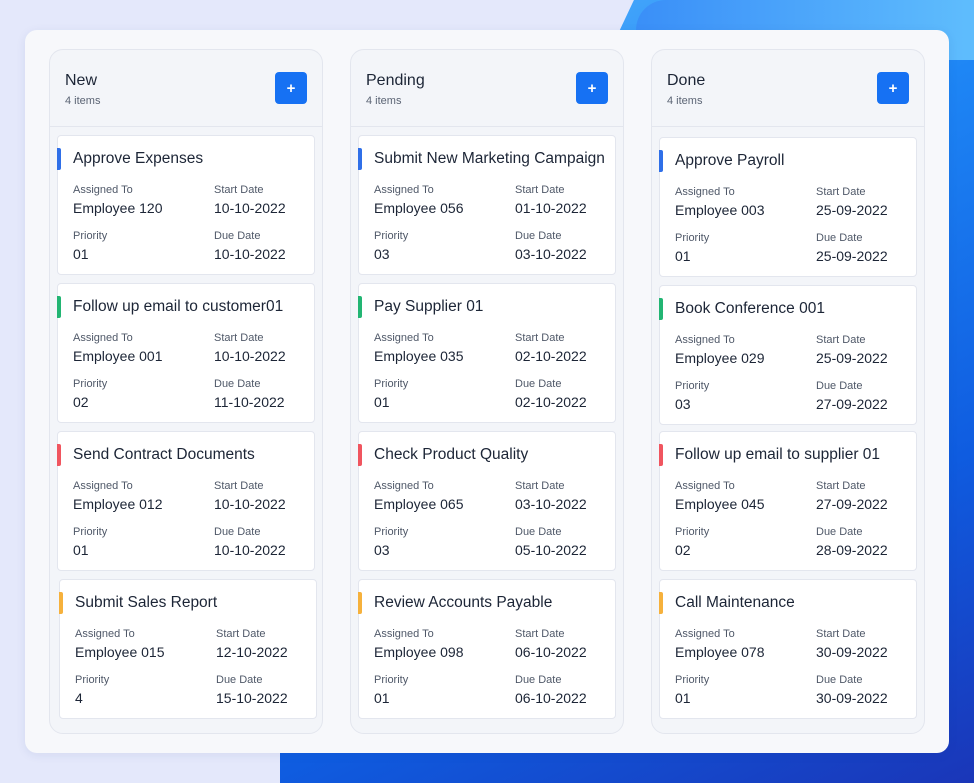  Describe the element at coordinates (120, 652) in the screenshot. I see `assigned-to-value: Employee 015` at that location.